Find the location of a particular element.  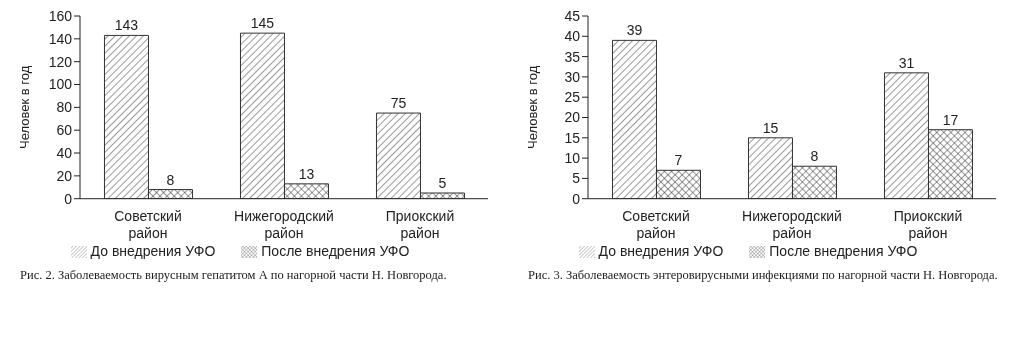

text: Рис. 3. Заболеваемость энтеровирусными инфекциями по нагорной части Н. Новгорода. is located at coordinates (763, 276).